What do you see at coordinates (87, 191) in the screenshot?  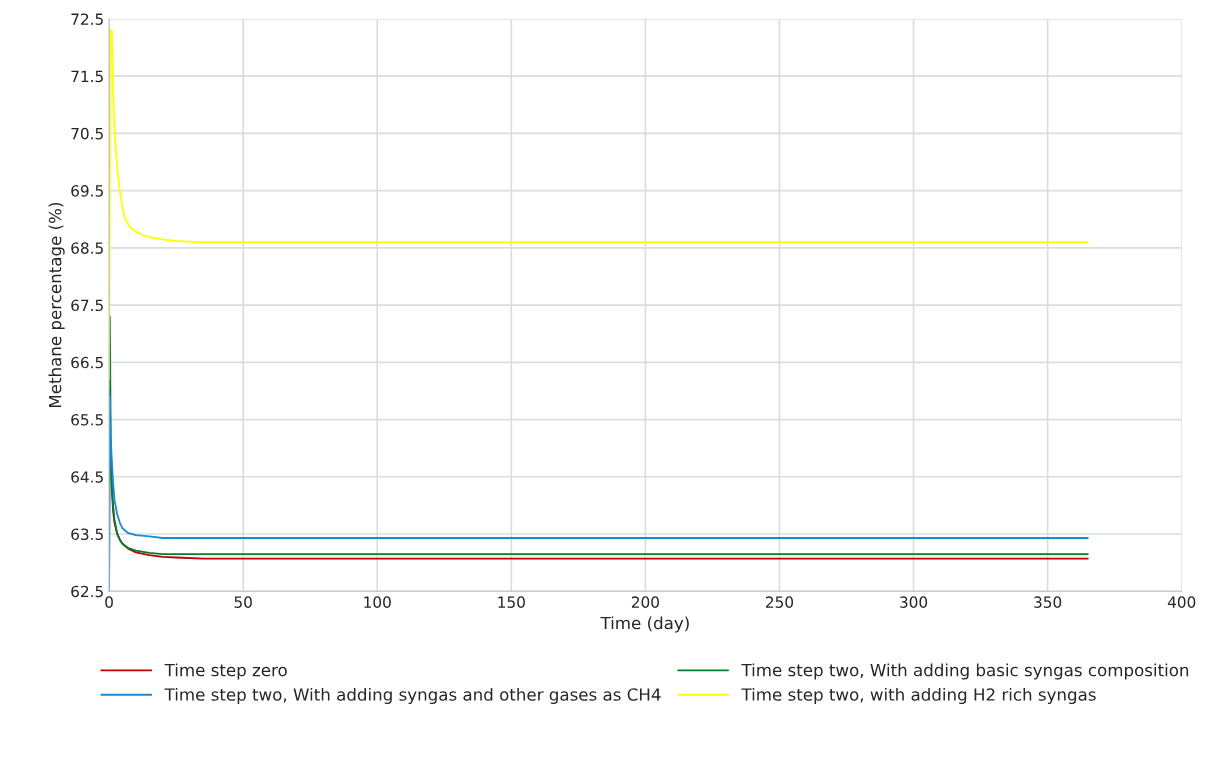 I see `y-tick-label: 69.5` at bounding box center [87, 191].